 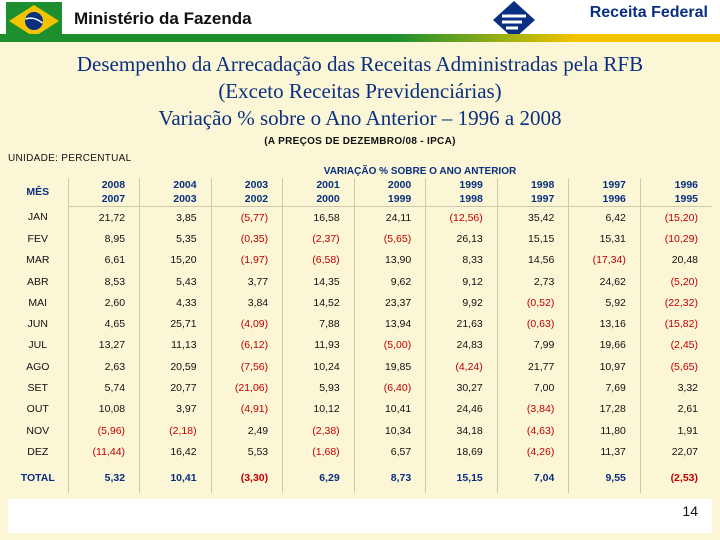 What do you see at coordinates (103, 409) in the screenshot?
I see `table-cell: 10,08` at bounding box center [103, 409].